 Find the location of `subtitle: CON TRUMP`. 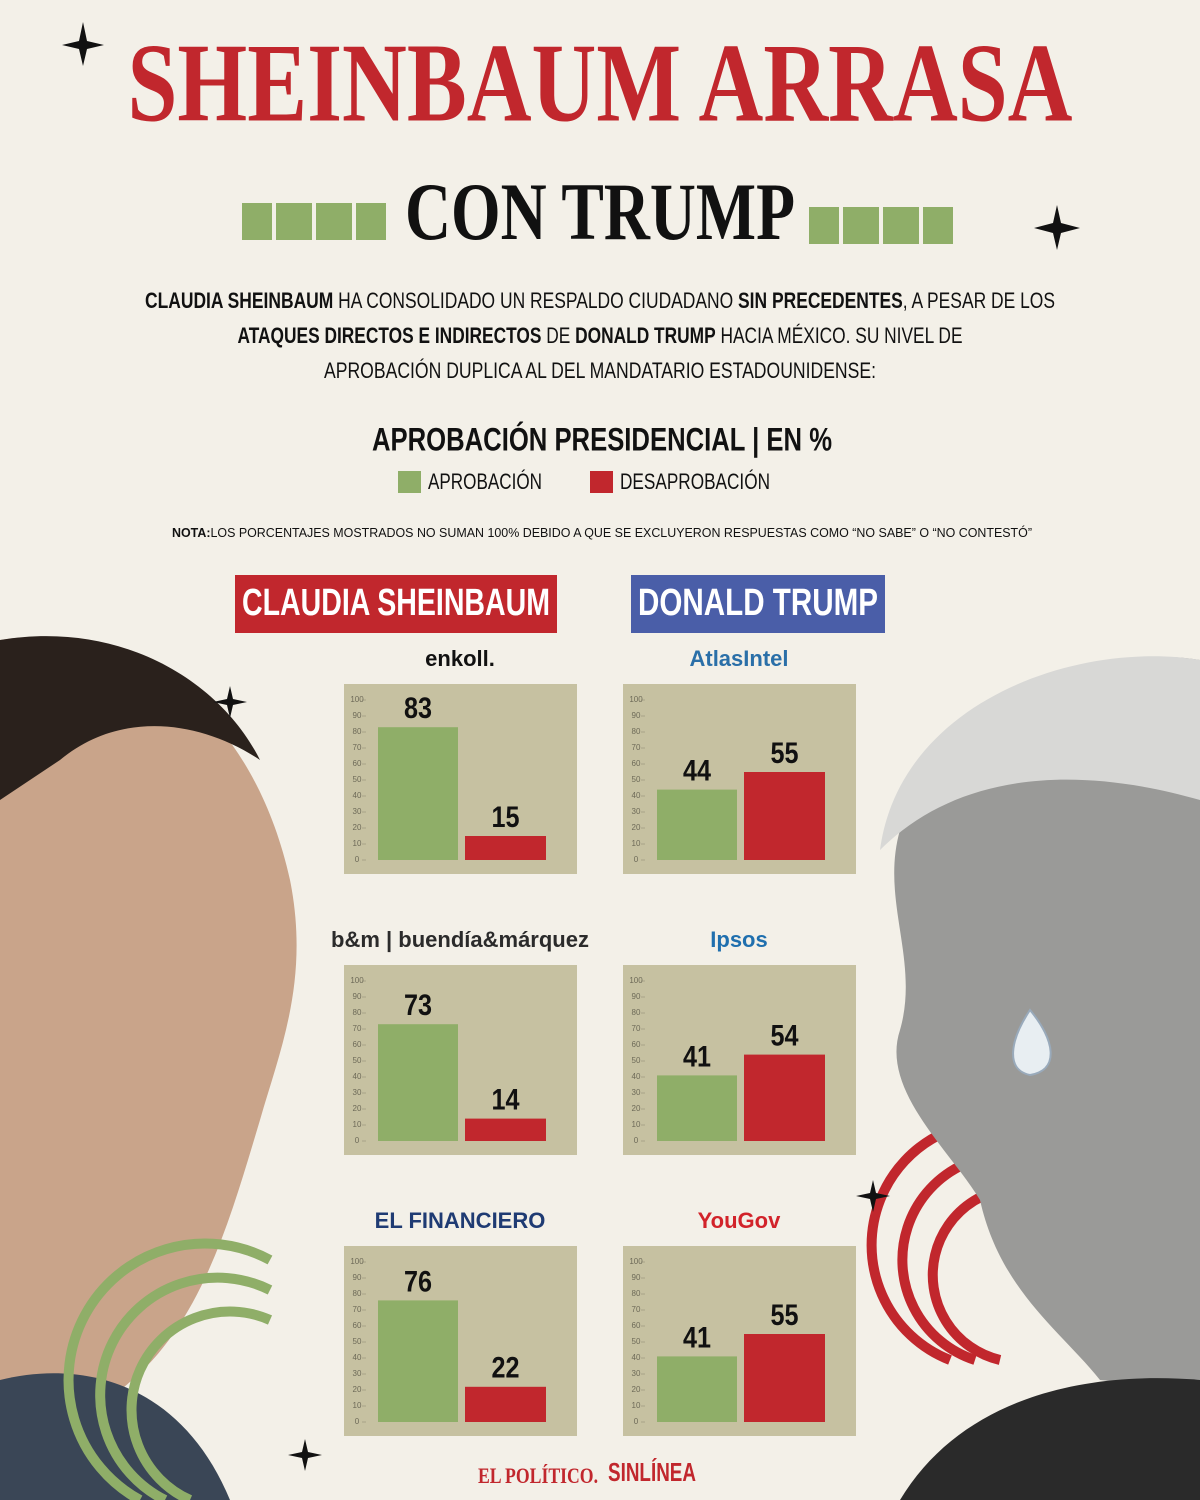

subtitle: CON TRUMP is located at coordinates (600, 211).